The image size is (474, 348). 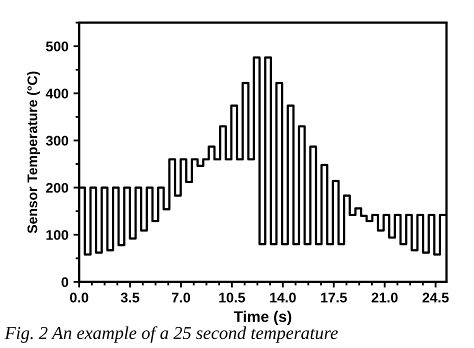 I want to click on y-tick-label: 200, so click(x=57, y=187).